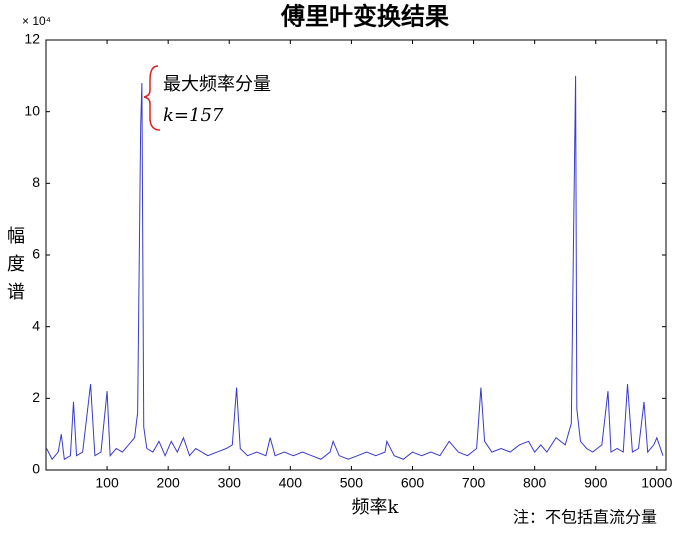 This screenshot has width=690, height=537. I want to click on annotation-brace, so click(152, 98).